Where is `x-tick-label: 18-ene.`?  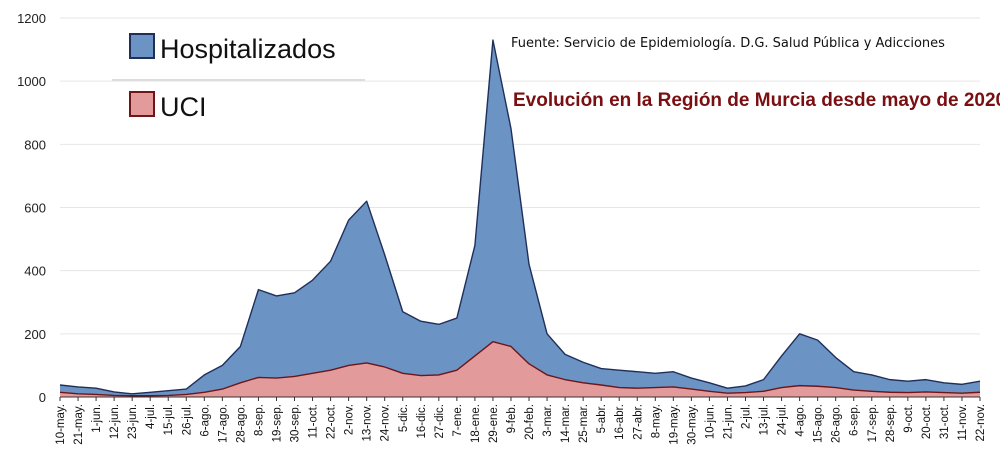 x-tick-label: 18-ene. is located at coordinates (476, 423).